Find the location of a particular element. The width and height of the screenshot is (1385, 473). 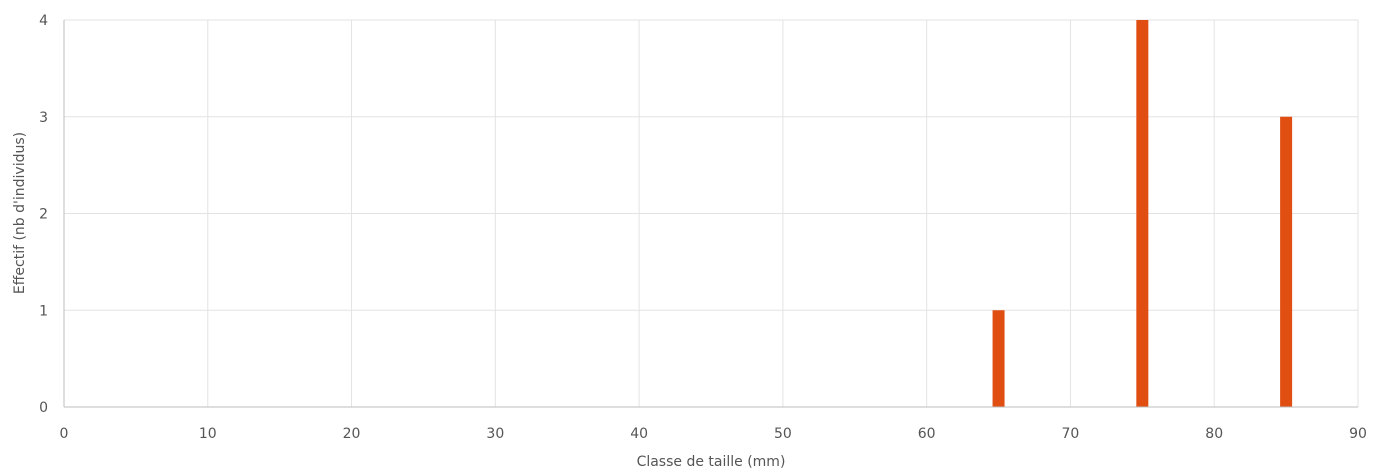

y-tick-label: 2 is located at coordinates (43, 215).